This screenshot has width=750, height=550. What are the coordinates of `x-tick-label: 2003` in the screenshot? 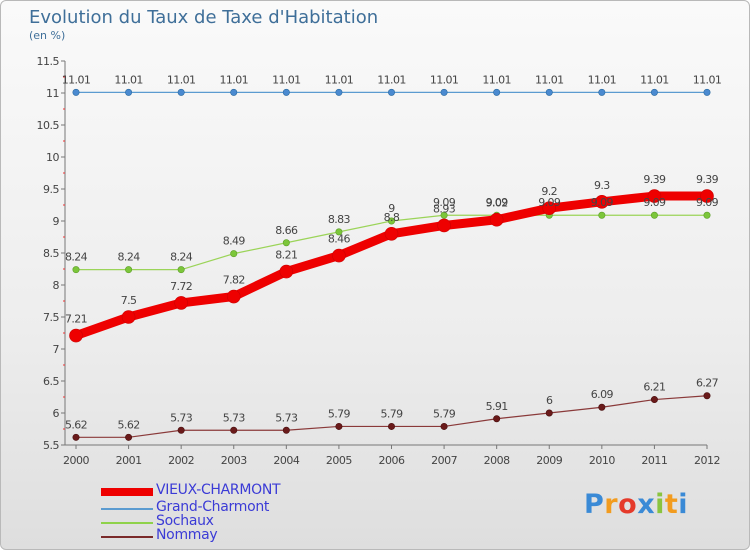 It's located at (234, 460).